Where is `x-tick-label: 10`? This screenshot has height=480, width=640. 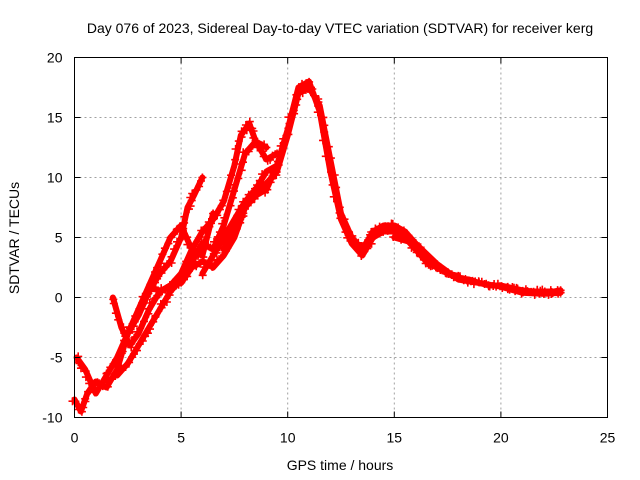 x-tick-label: 10 is located at coordinates (288, 438).